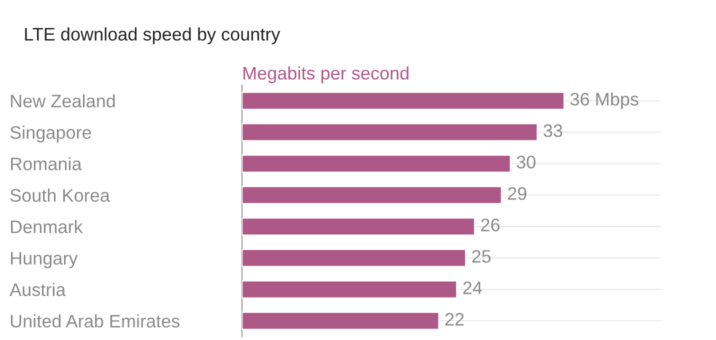 Image resolution: width=716 pixels, height=340 pixels. I want to click on x-axis-title: Megabits per second, so click(325, 75).